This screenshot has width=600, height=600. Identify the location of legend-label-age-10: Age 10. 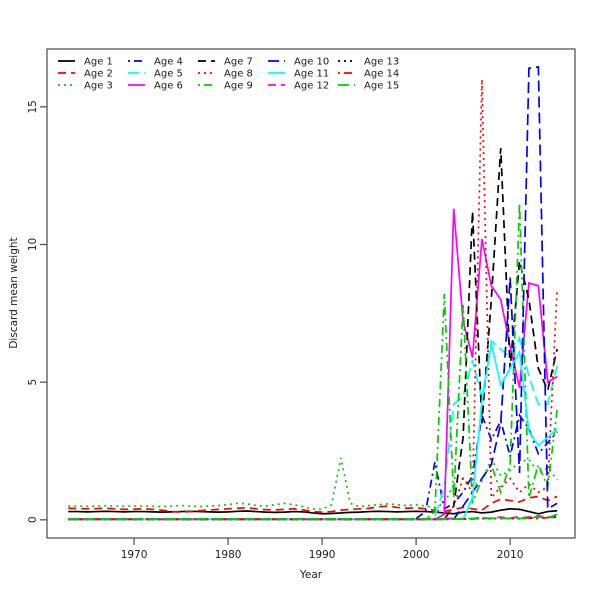
(311, 62).